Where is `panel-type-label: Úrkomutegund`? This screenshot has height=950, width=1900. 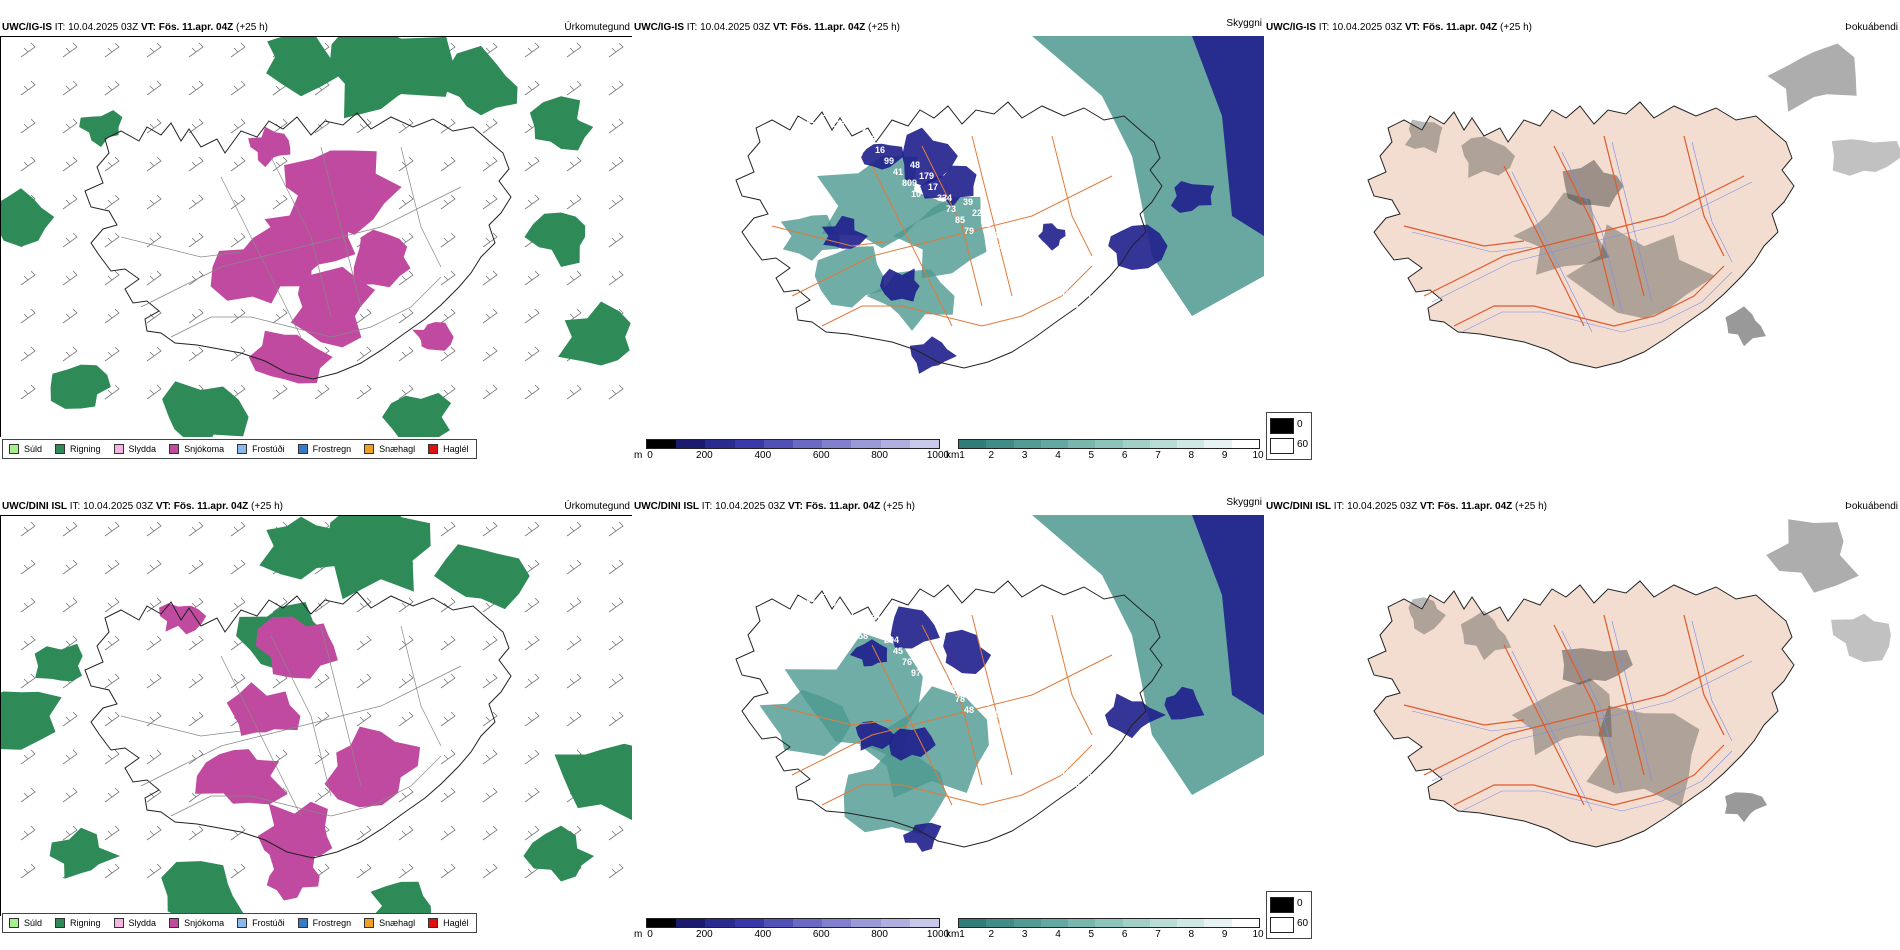
panel-type-label: Úrkomutegund is located at coordinates (597, 27).